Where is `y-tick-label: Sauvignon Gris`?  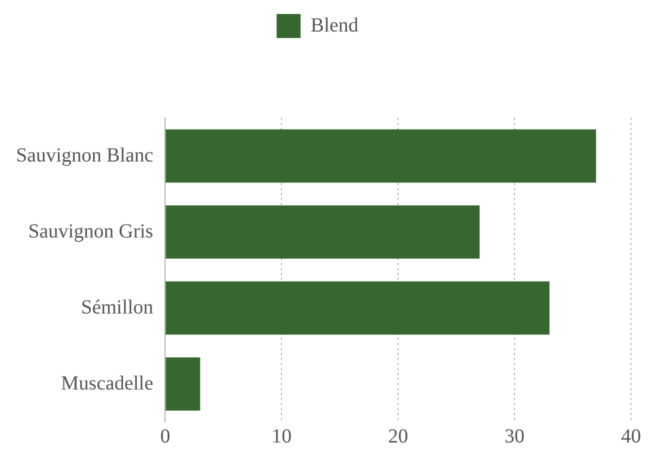 y-tick-label: Sauvignon Gris is located at coordinates (91, 231).